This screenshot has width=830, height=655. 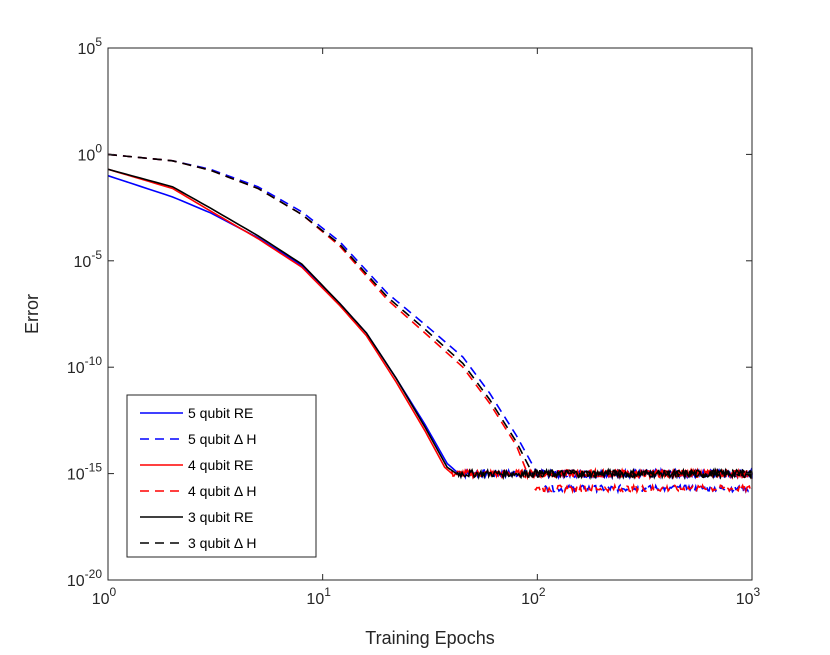 I want to click on series-line-4-lower-band, so click(x=643, y=488).